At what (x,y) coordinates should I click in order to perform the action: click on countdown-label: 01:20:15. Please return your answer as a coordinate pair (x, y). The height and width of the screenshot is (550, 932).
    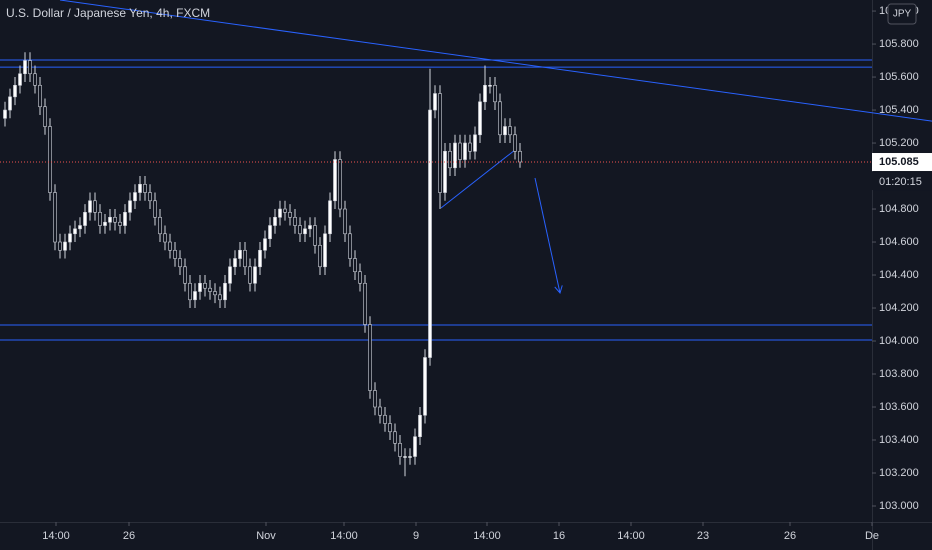
    Looking at the image, I should click on (900, 182).